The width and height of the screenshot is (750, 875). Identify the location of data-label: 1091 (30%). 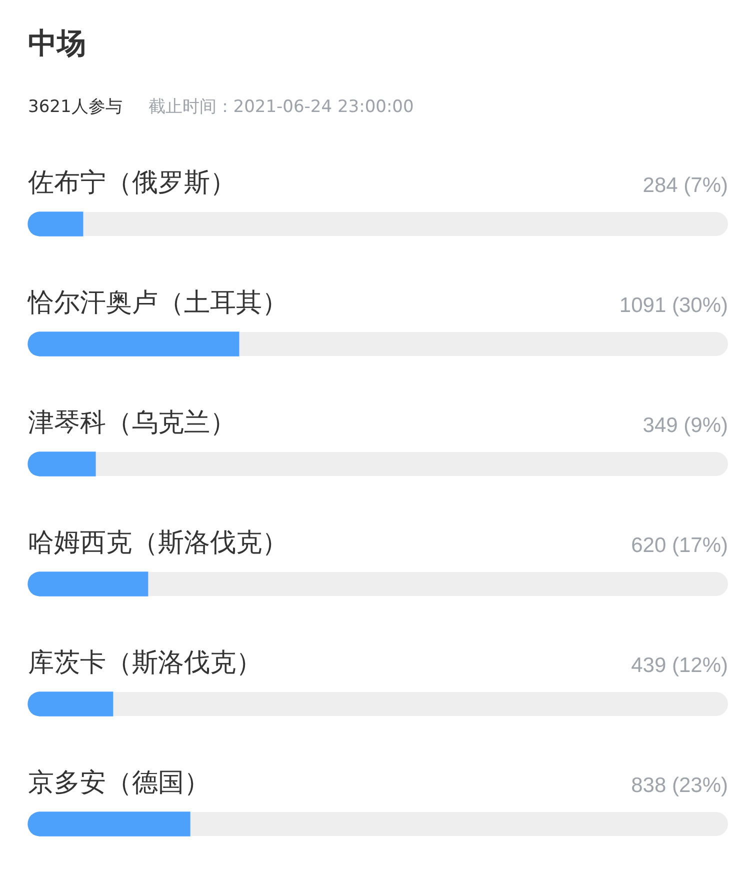
(673, 305).